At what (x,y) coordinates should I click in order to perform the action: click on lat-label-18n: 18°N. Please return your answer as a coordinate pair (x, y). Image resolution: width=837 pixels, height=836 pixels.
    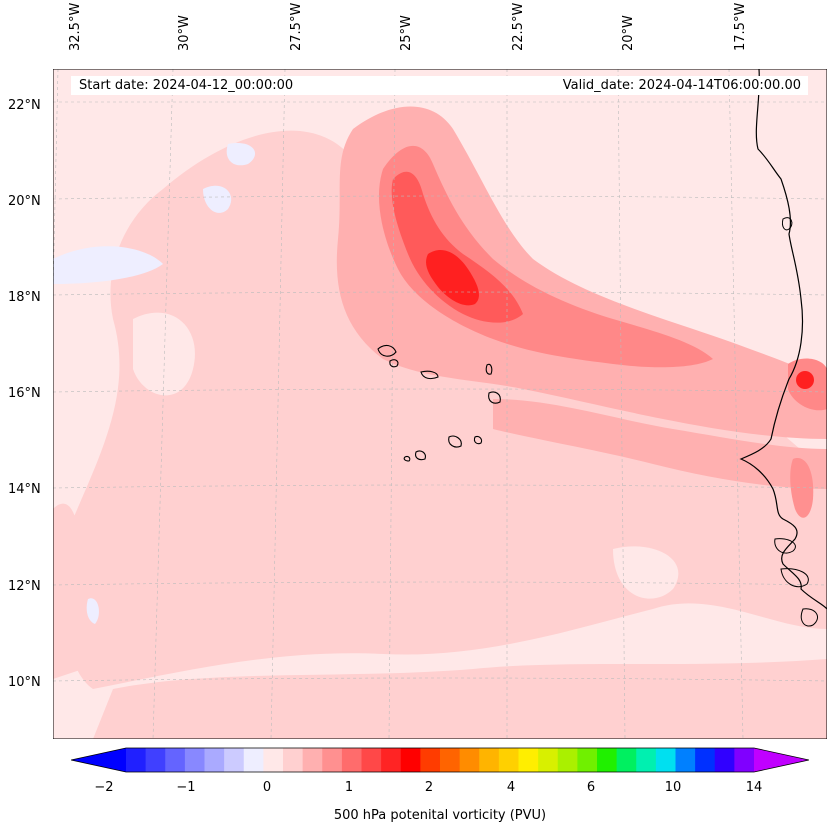
    Looking at the image, I should click on (24, 297).